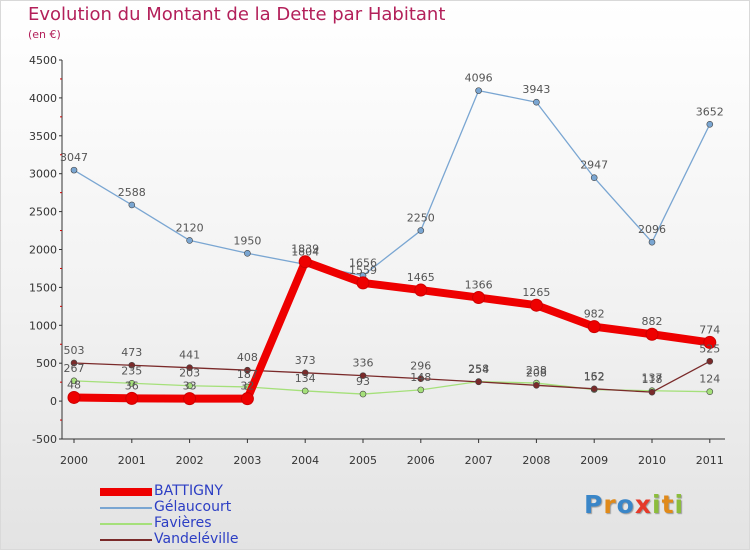 The image size is (750, 550). What do you see at coordinates (305, 460) in the screenshot?
I see `x-tick-label: 2004` at bounding box center [305, 460].